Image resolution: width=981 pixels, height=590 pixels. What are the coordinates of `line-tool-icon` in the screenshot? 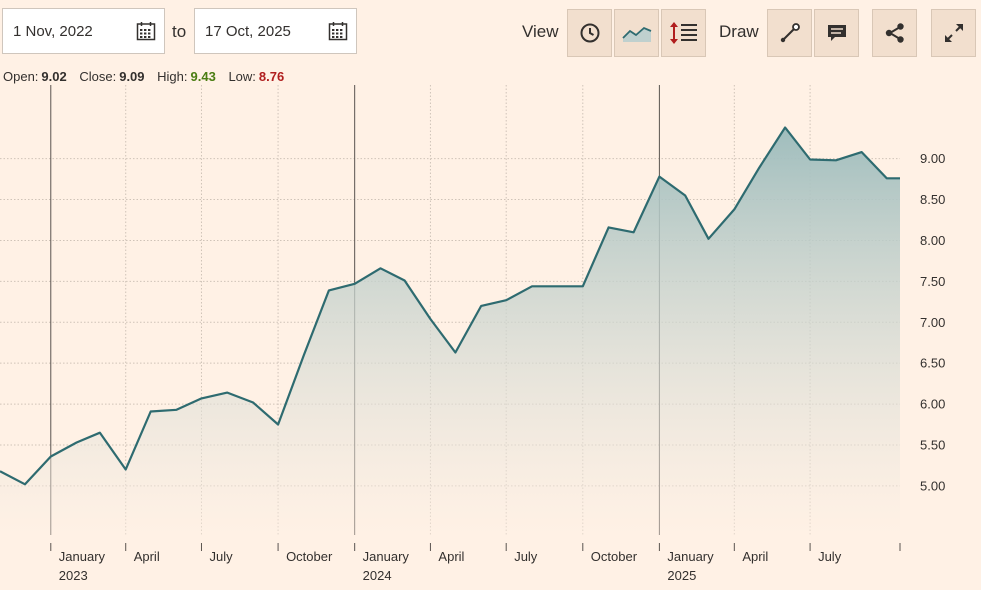 It's located at (790, 33).